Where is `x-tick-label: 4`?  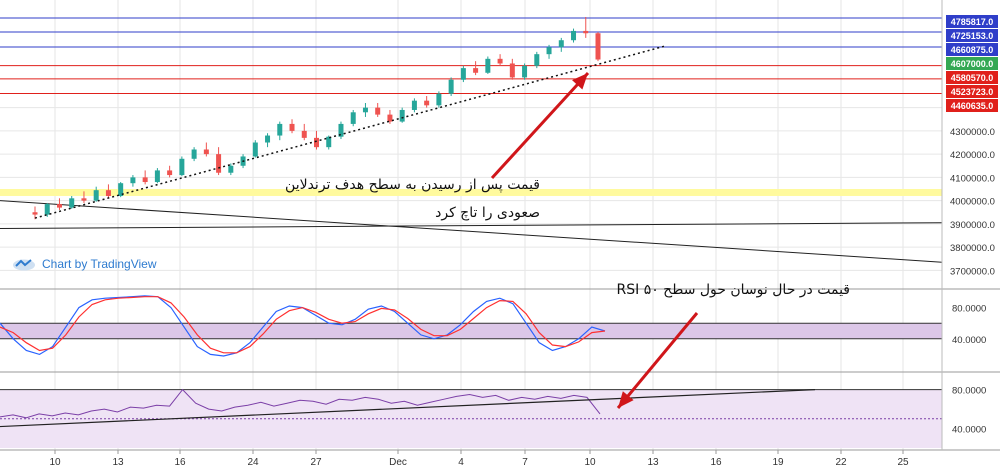
x-tick-label: 4 is located at coordinates (461, 462).